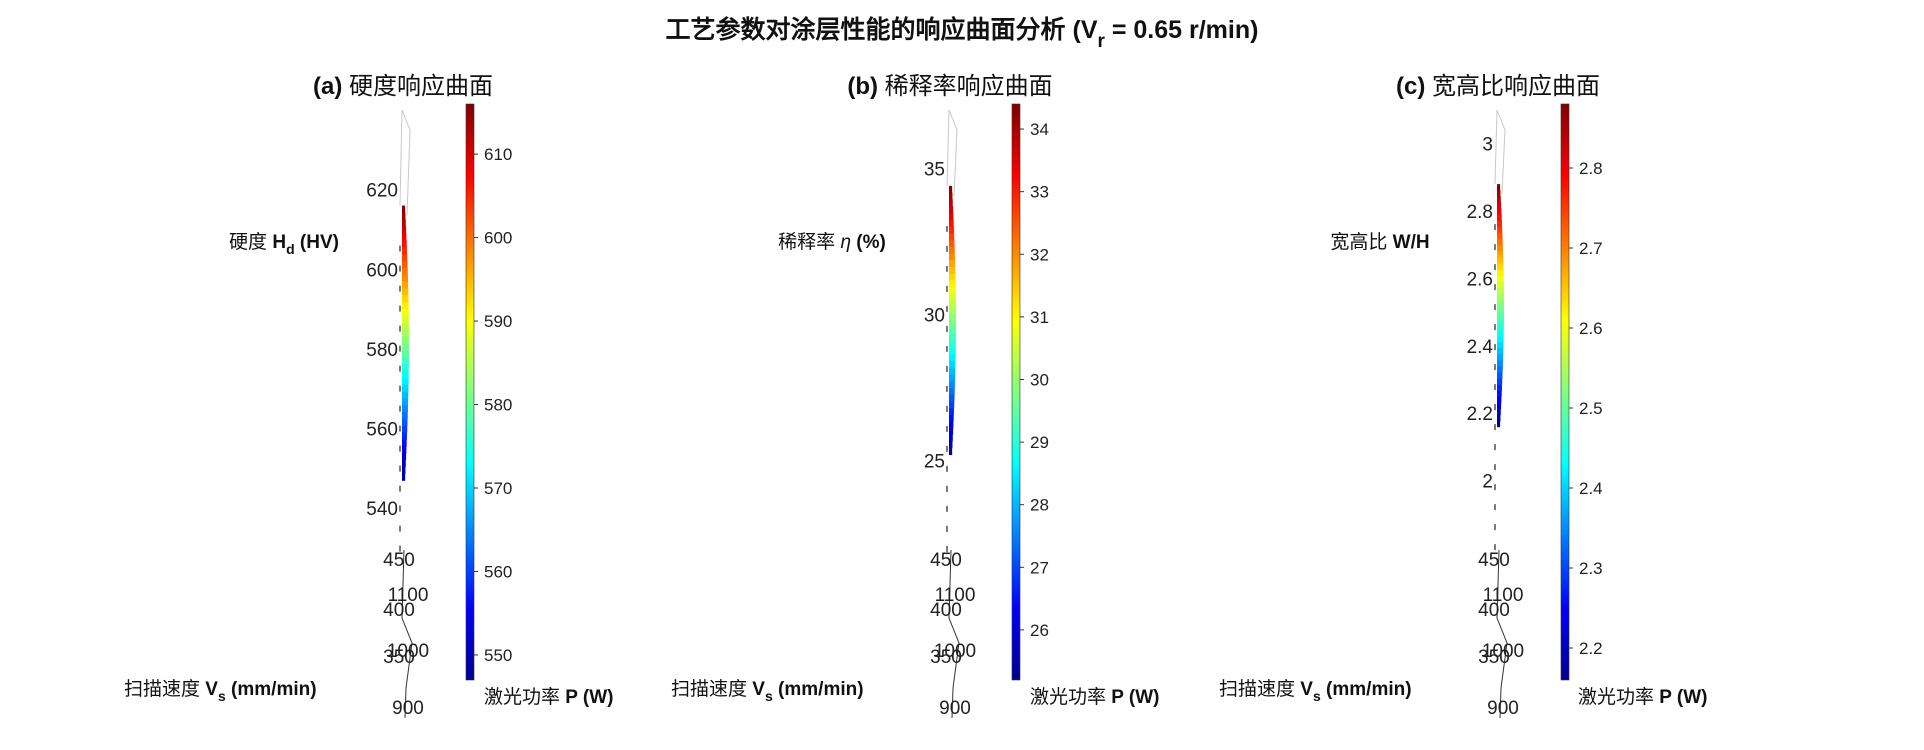 The width and height of the screenshot is (1924, 750). Describe the element at coordinates (1039, 505) in the screenshot. I see `colorbar-tick-label: 28` at that location.